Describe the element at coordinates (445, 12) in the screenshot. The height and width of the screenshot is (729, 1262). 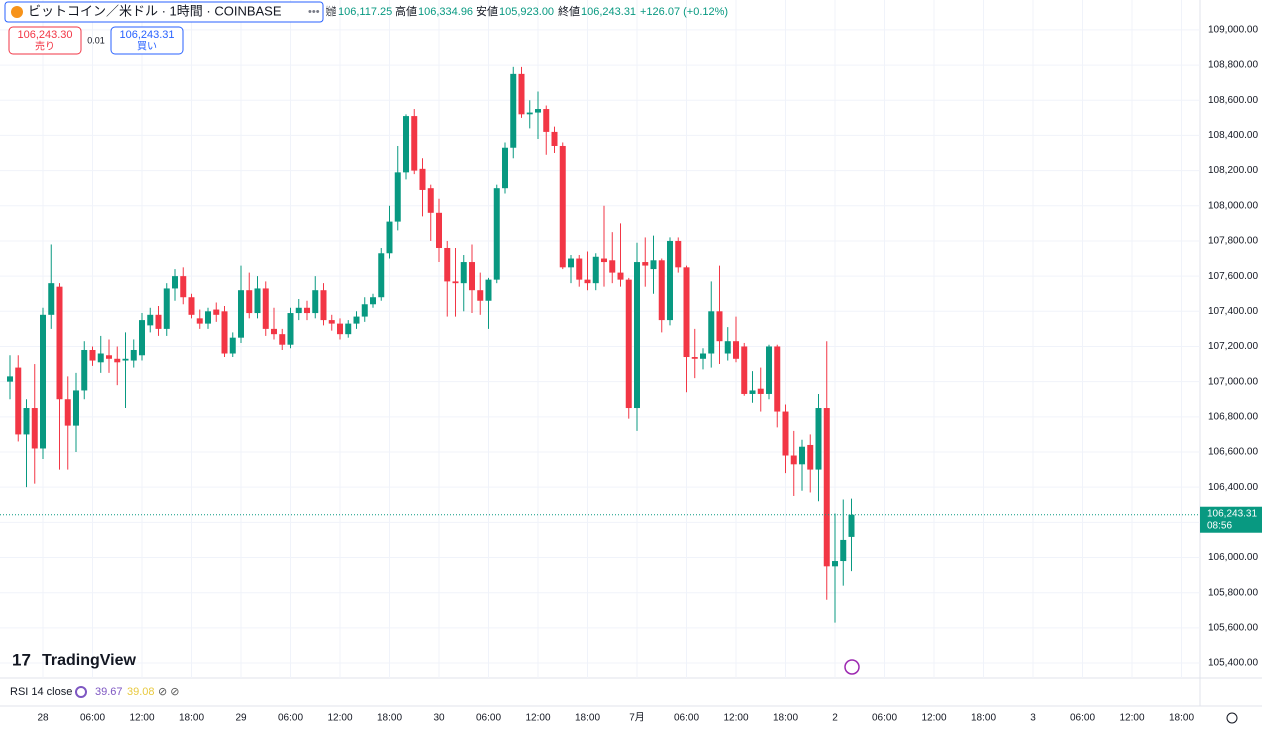
I see `high-value: 106,334.96` at that location.